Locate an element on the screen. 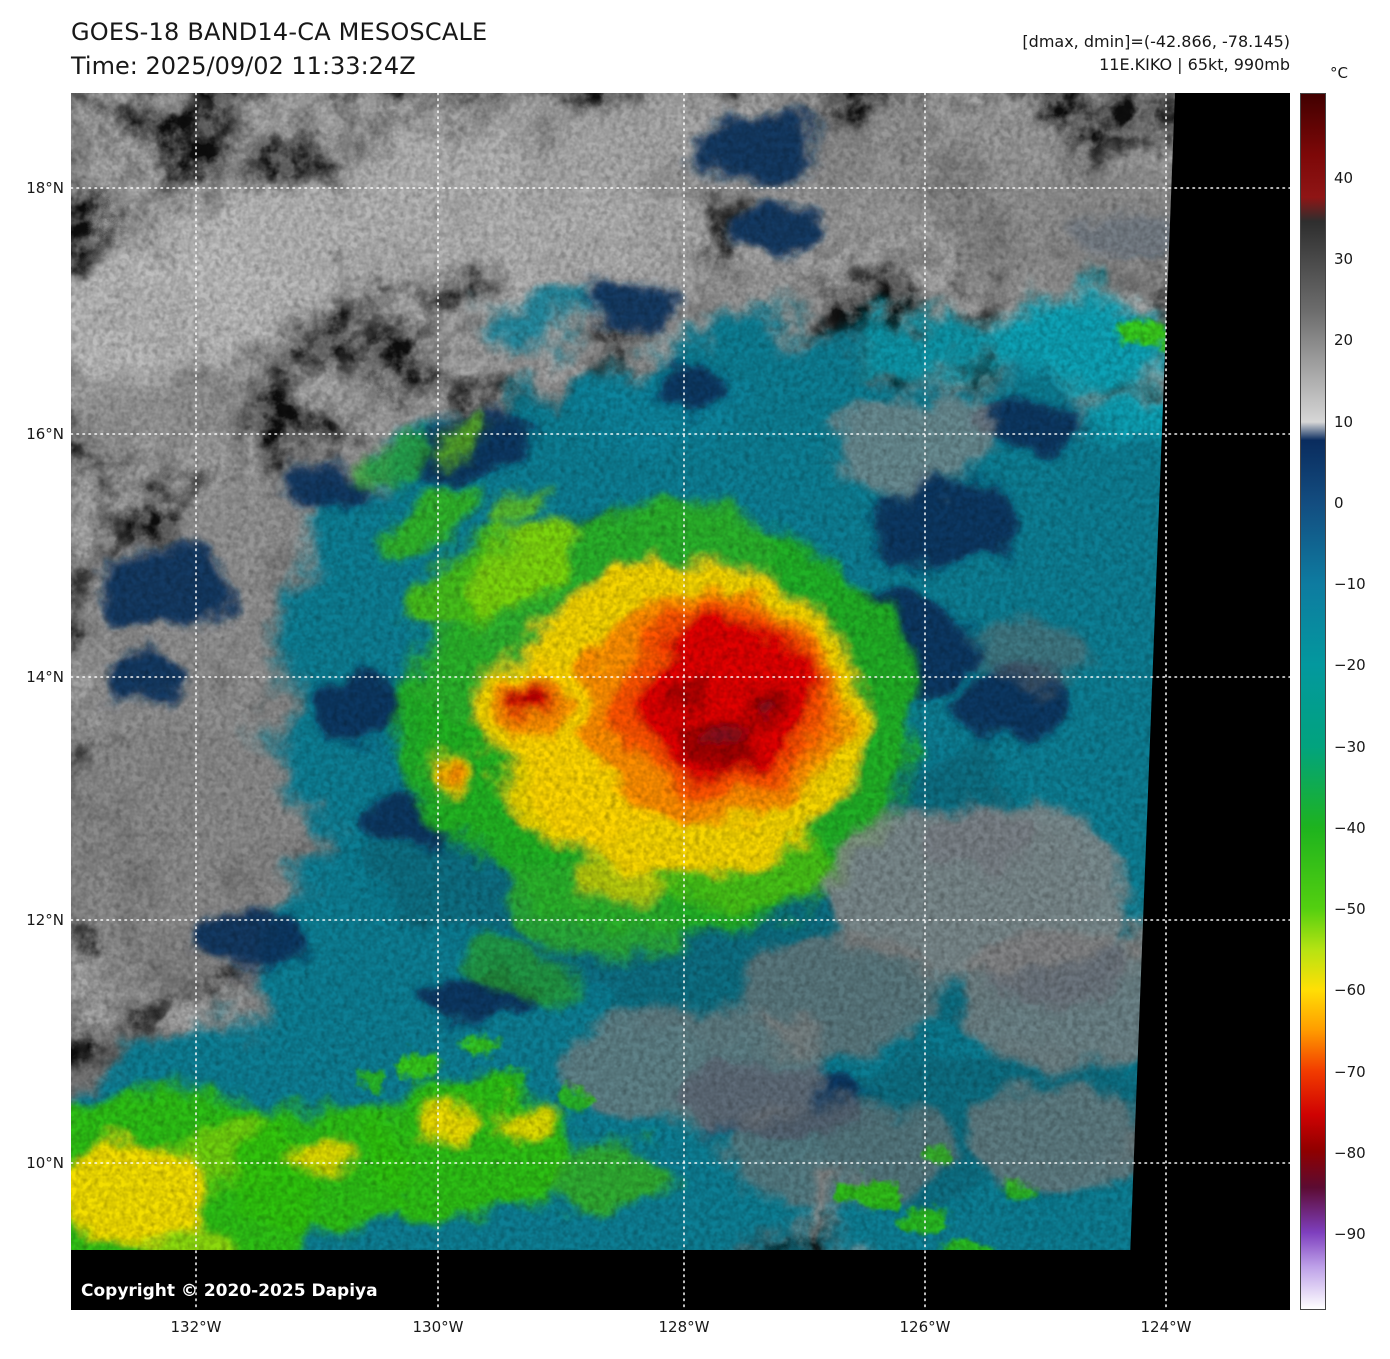  colorbar-tick-label: 10 is located at coordinates (1344, 421).